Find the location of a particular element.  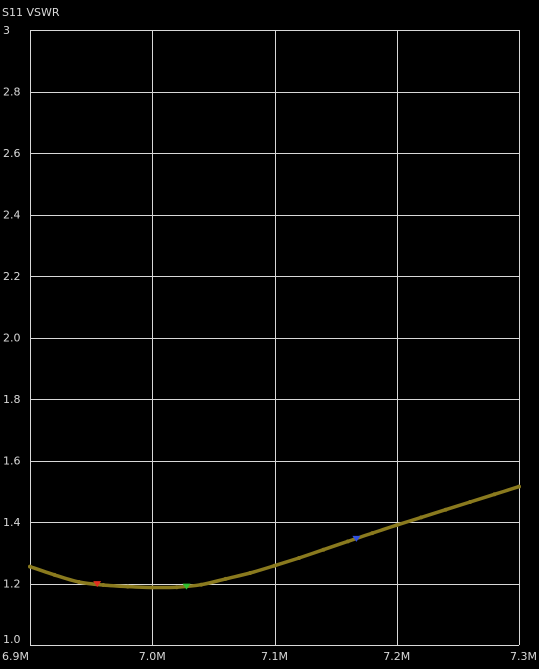

x-tick-labels: 6.9M 7.0M 7.1M 7.2M 7.3M is located at coordinates (269, 656).